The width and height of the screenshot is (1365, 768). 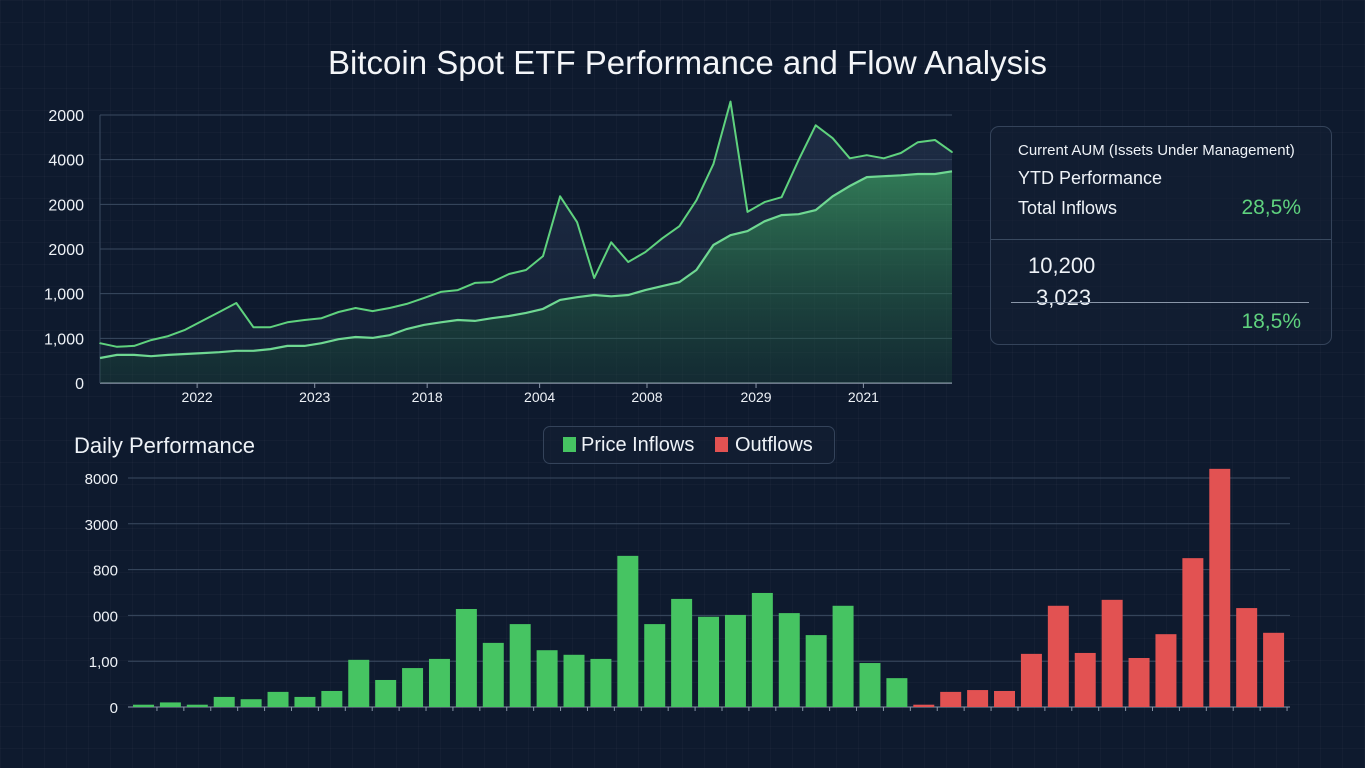 What do you see at coordinates (689, 445) in the screenshot?
I see `legend: Price Inflows Outflows` at bounding box center [689, 445].